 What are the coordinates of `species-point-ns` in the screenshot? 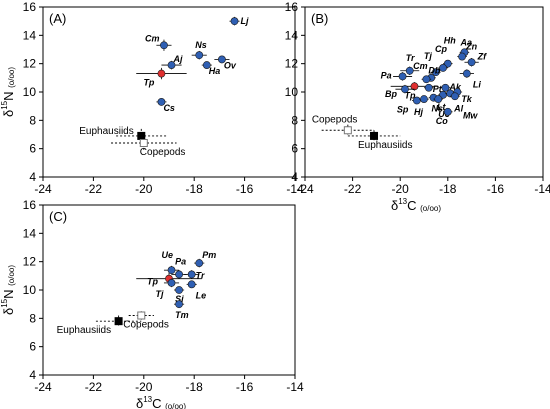 It's located at (199, 55).